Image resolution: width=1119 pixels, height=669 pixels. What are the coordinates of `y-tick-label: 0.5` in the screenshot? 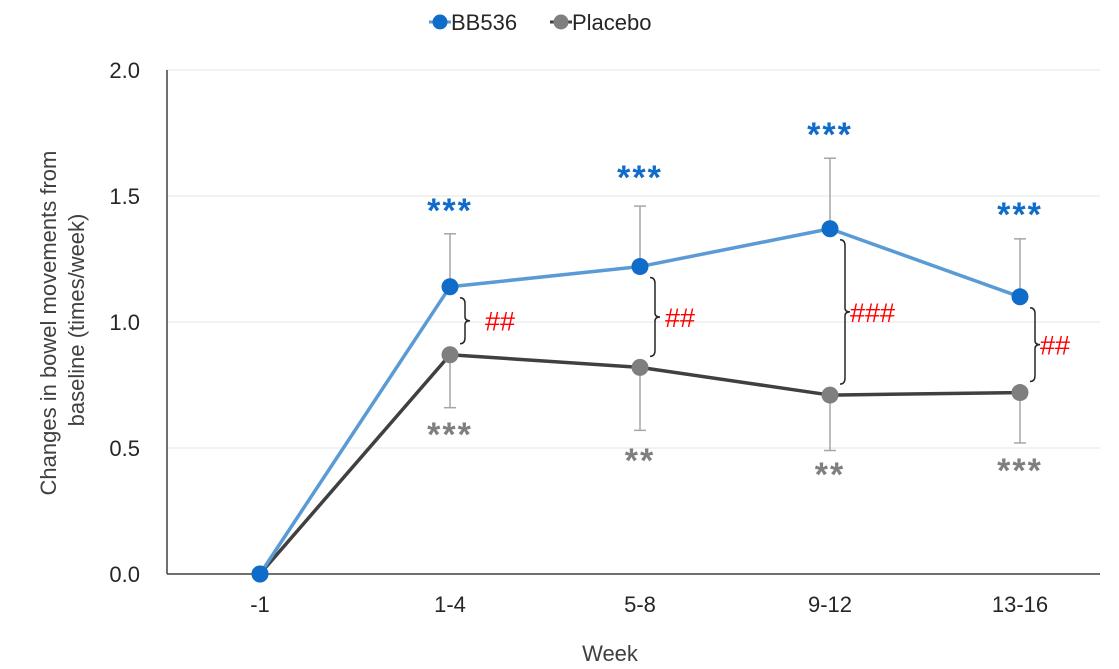 It's located at (124, 448).